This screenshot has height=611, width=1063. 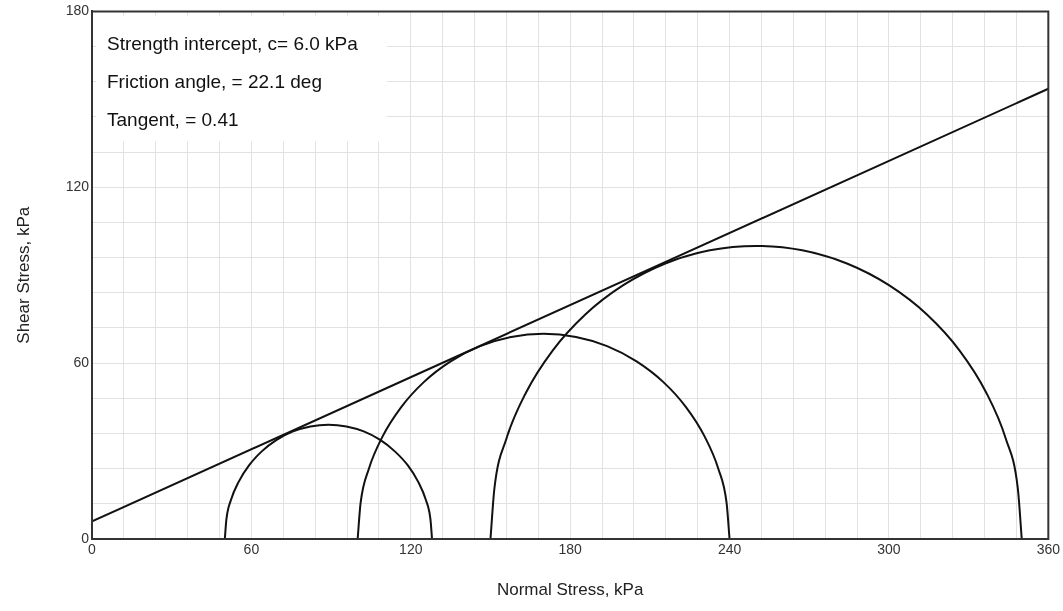 What do you see at coordinates (81, 361) in the screenshot?
I see `y-tick-label: 60` at bounding box center [81, 361].